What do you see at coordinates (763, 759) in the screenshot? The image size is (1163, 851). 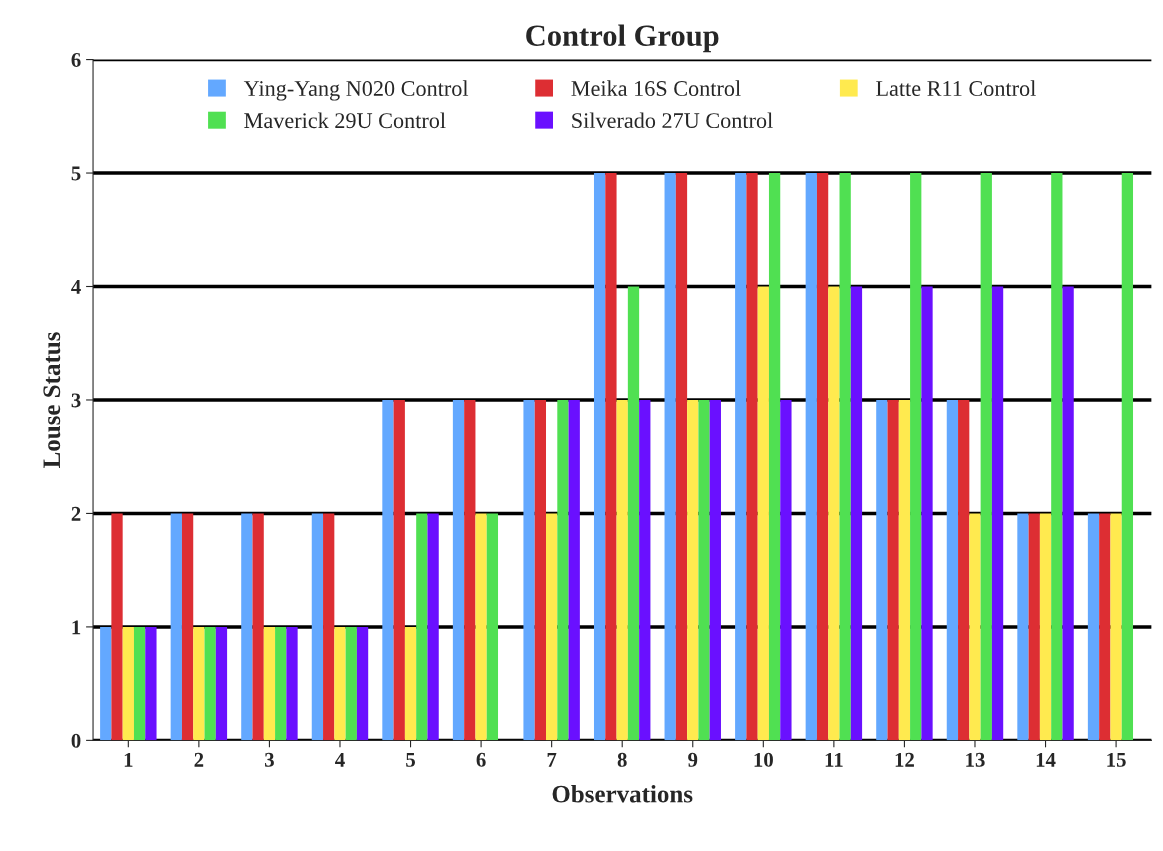 I see `x-tick-label: 10` at bounding box center [763, 759].